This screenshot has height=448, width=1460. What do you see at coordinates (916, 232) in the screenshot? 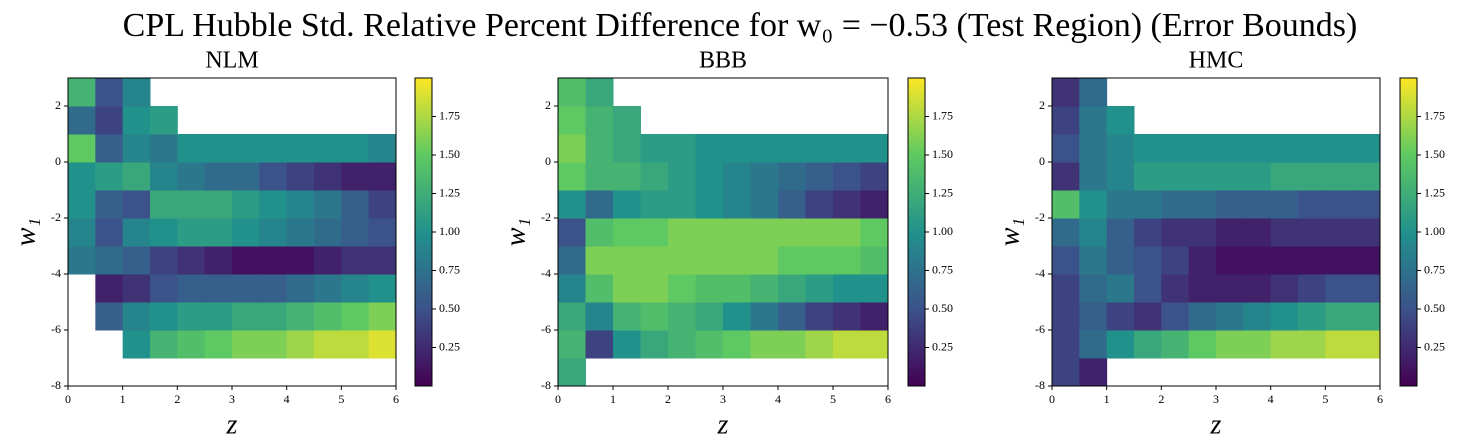
I see `colorbar` at bounding box center [916, 232].